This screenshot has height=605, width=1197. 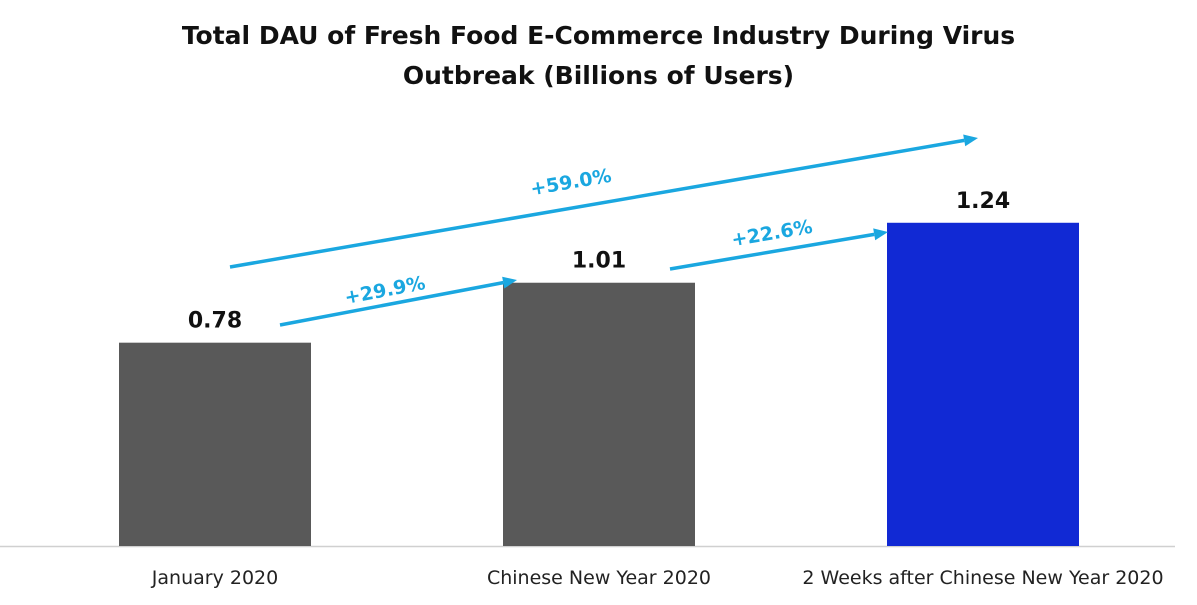 I want to click on value-label: 1.01, so click(x=599, y=261).